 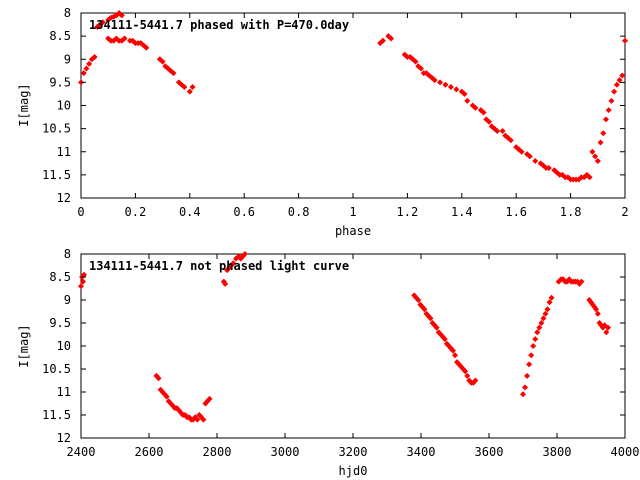 I want to click on x-tick-label: 3400, so click(x=421, y=452).